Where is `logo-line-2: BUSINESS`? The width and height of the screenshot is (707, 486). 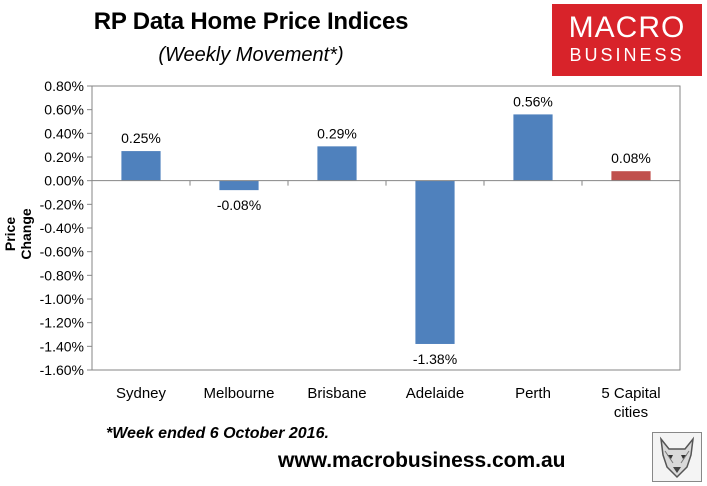 logo-line-2: BUSINESS is located at coordinates (627, 55).